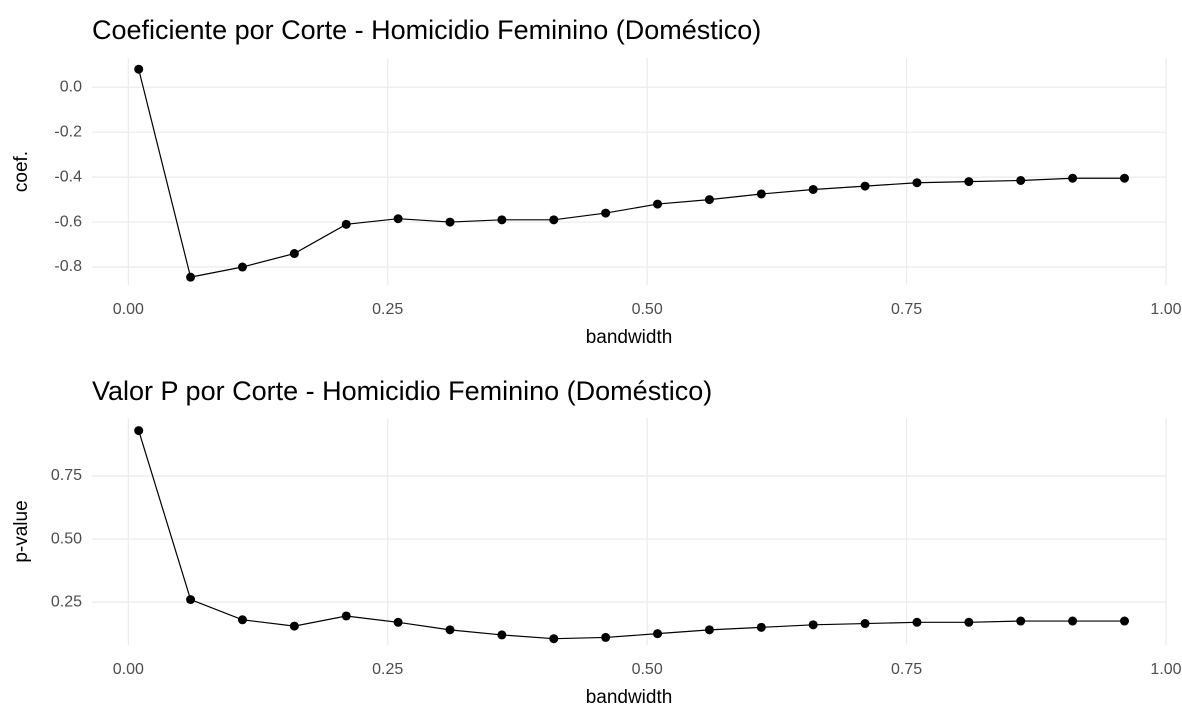  I want to click on y-tick-label: -0.2, so click(68, 131).